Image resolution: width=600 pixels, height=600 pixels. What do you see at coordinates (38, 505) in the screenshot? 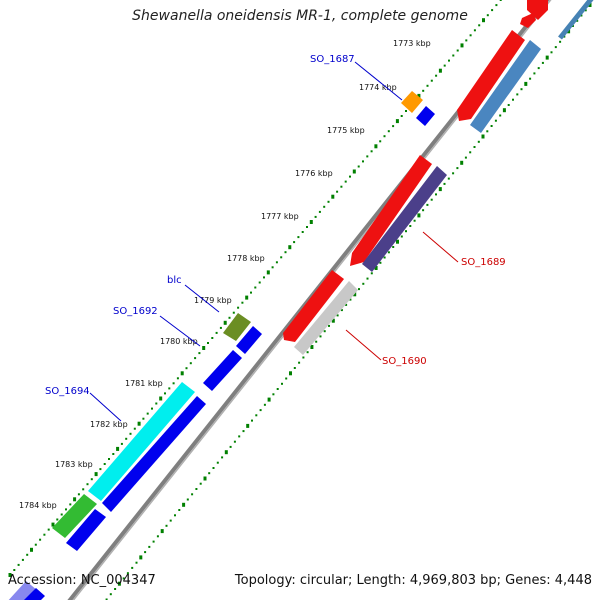
I see `tick-label: 1784 kbp` at bounding box center [38, 505].